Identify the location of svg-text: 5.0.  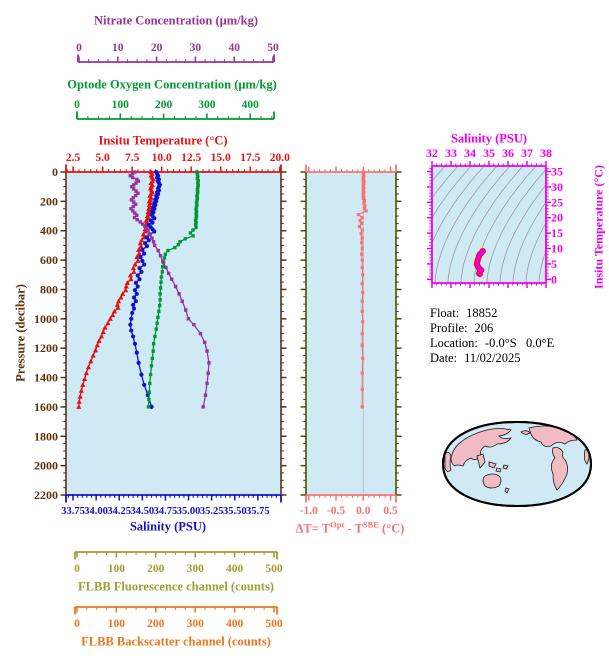
(102, 158).